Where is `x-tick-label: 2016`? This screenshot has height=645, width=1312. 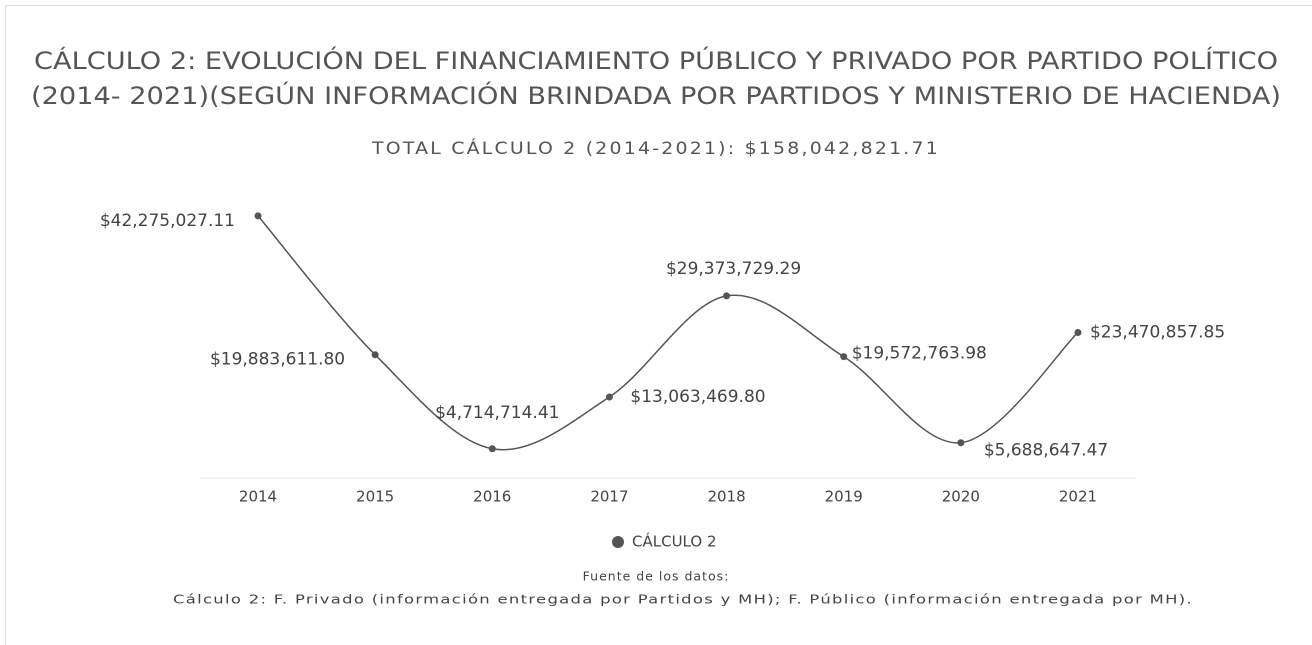
x-tick-label: 2016 is located at coordinates (492, 497).